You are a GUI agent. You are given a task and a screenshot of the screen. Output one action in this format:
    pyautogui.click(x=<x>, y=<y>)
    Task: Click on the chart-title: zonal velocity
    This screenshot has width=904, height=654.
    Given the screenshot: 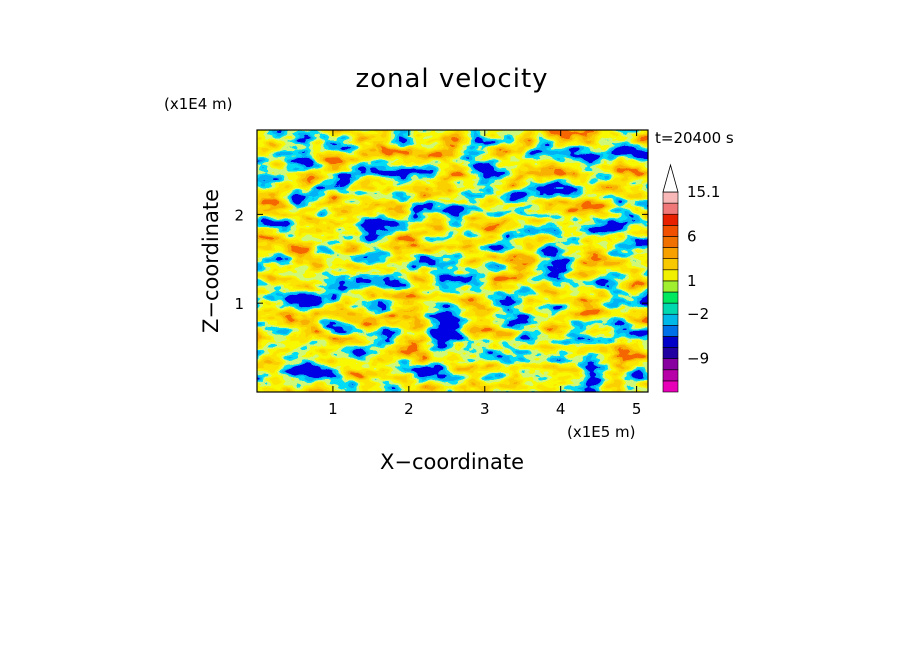 What is the action you would take?
    pyautogui.click(x=451, y=79)
    